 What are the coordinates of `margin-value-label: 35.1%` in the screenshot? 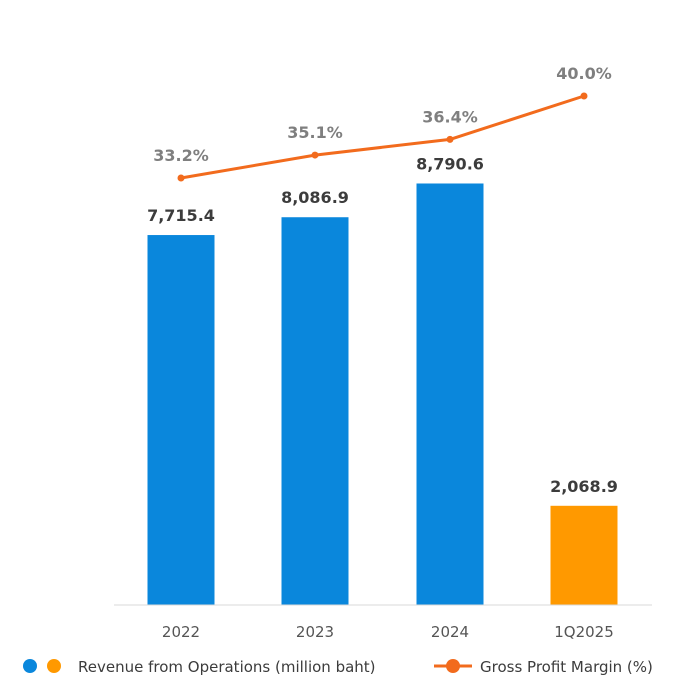 It's located at (315, 132).